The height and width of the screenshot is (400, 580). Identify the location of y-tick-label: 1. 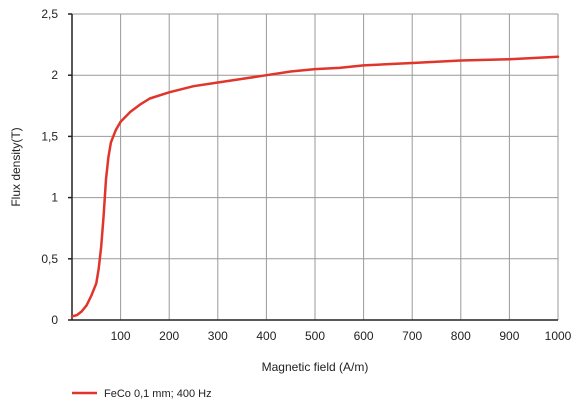
(54, 198).